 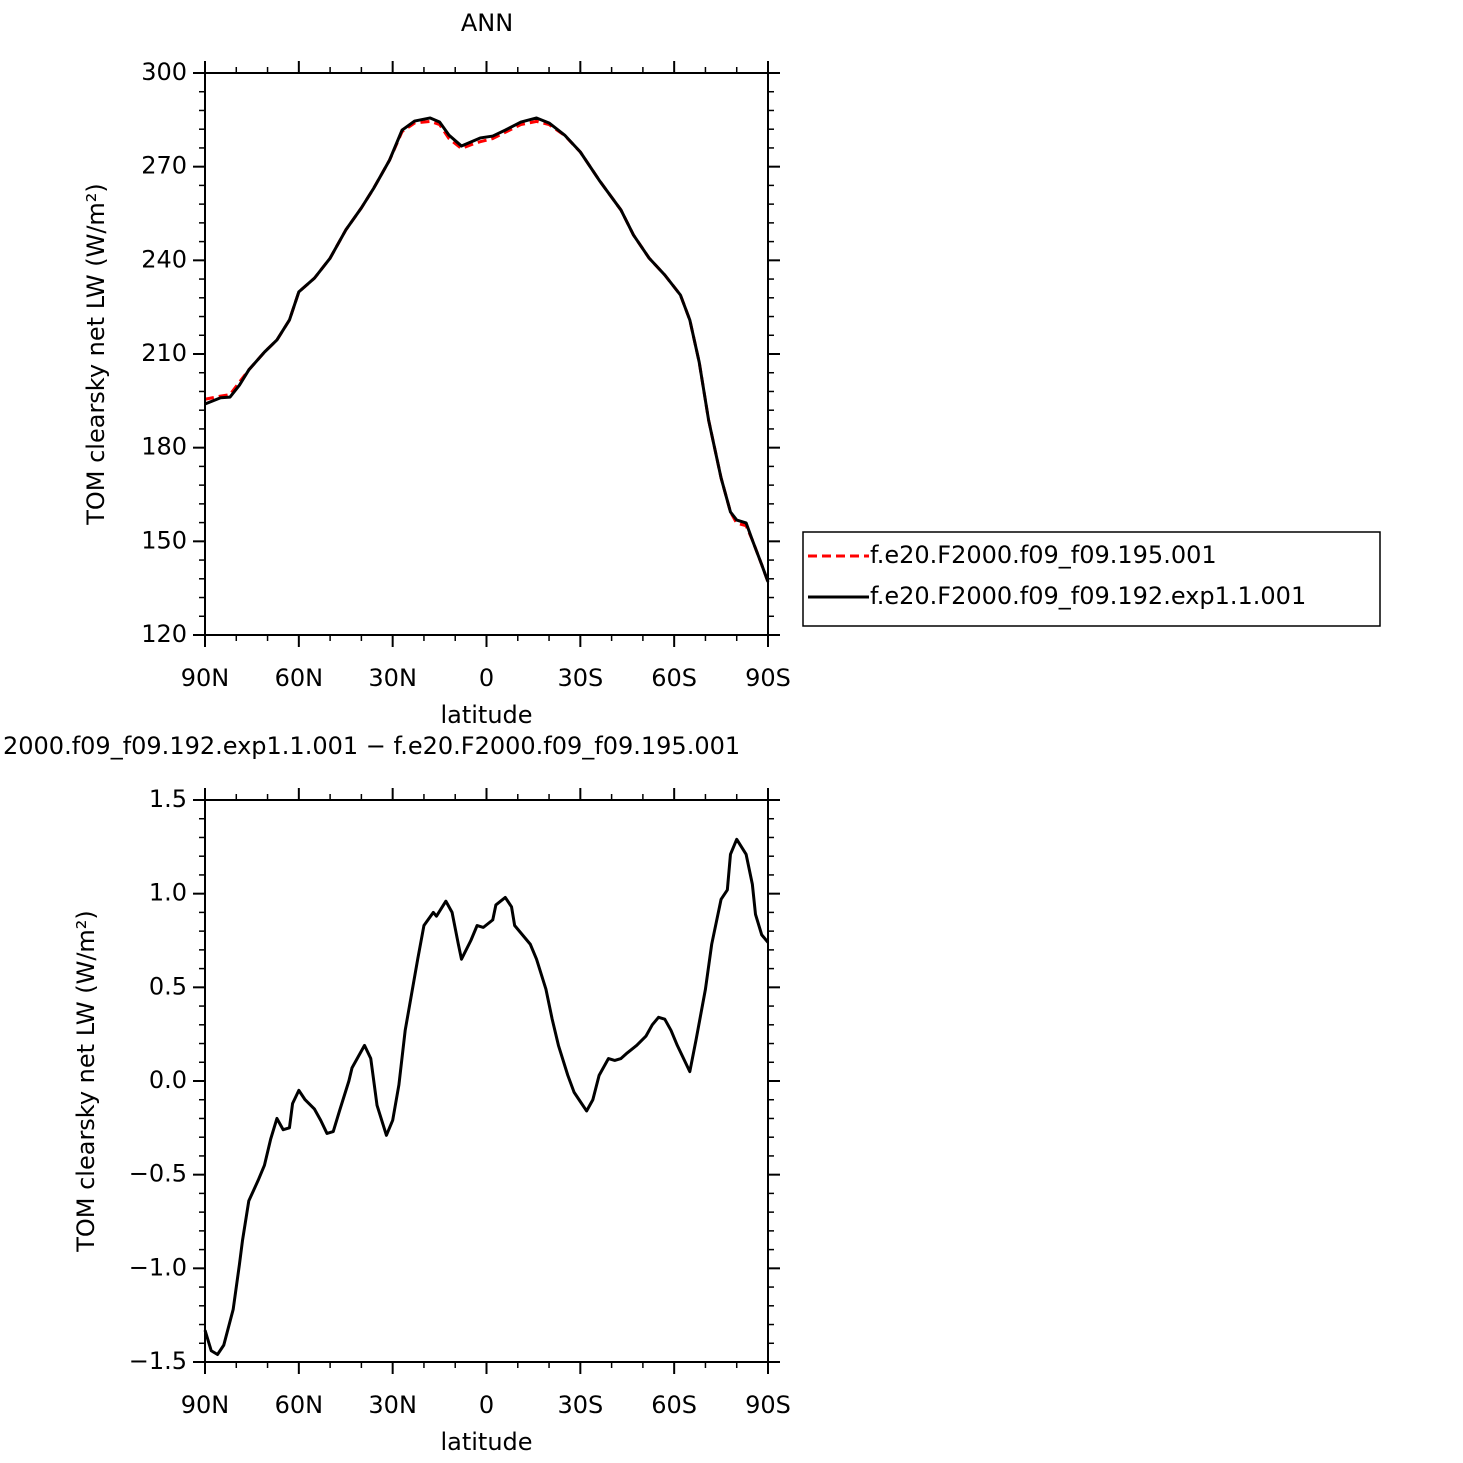 I want to click on y-tick-label: 120, so click(x=164, y=634).